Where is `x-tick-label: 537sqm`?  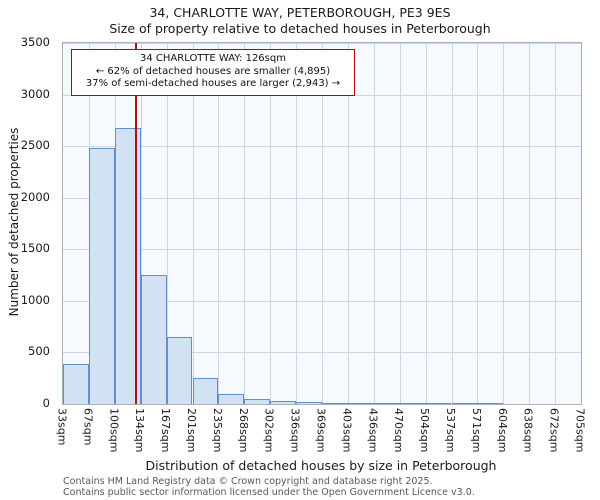 x-tick-label: 537sqm is located at coordinates (450, 430).